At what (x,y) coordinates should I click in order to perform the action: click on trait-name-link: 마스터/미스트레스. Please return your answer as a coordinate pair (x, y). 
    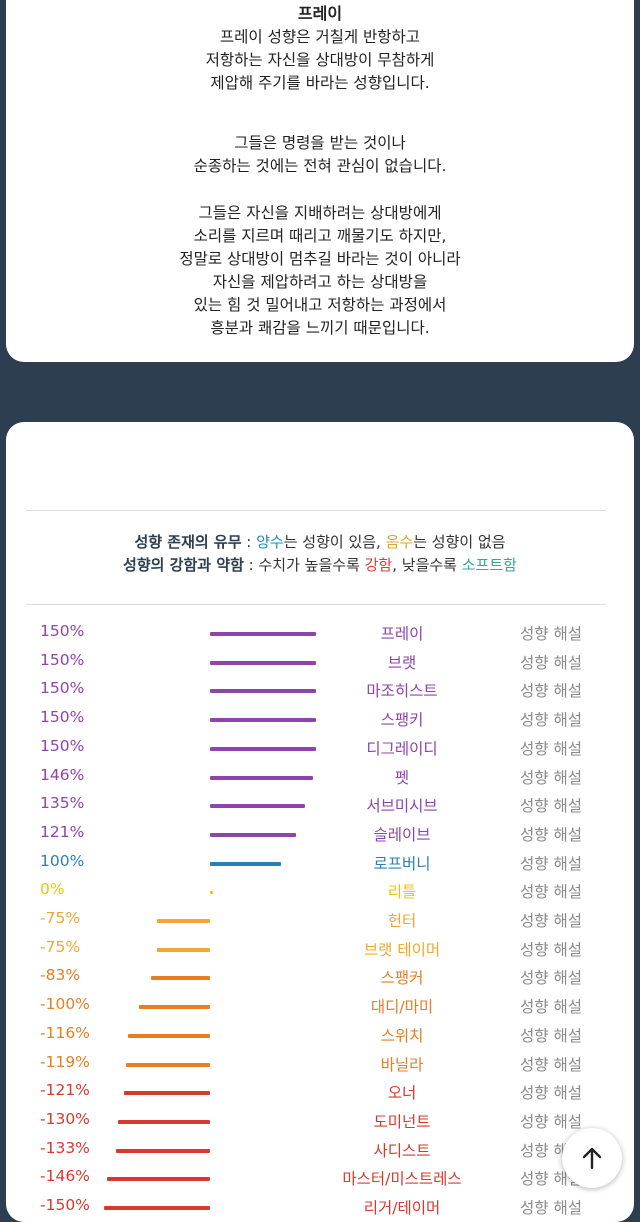
    Looking at the image, I should click on (402, 1179).